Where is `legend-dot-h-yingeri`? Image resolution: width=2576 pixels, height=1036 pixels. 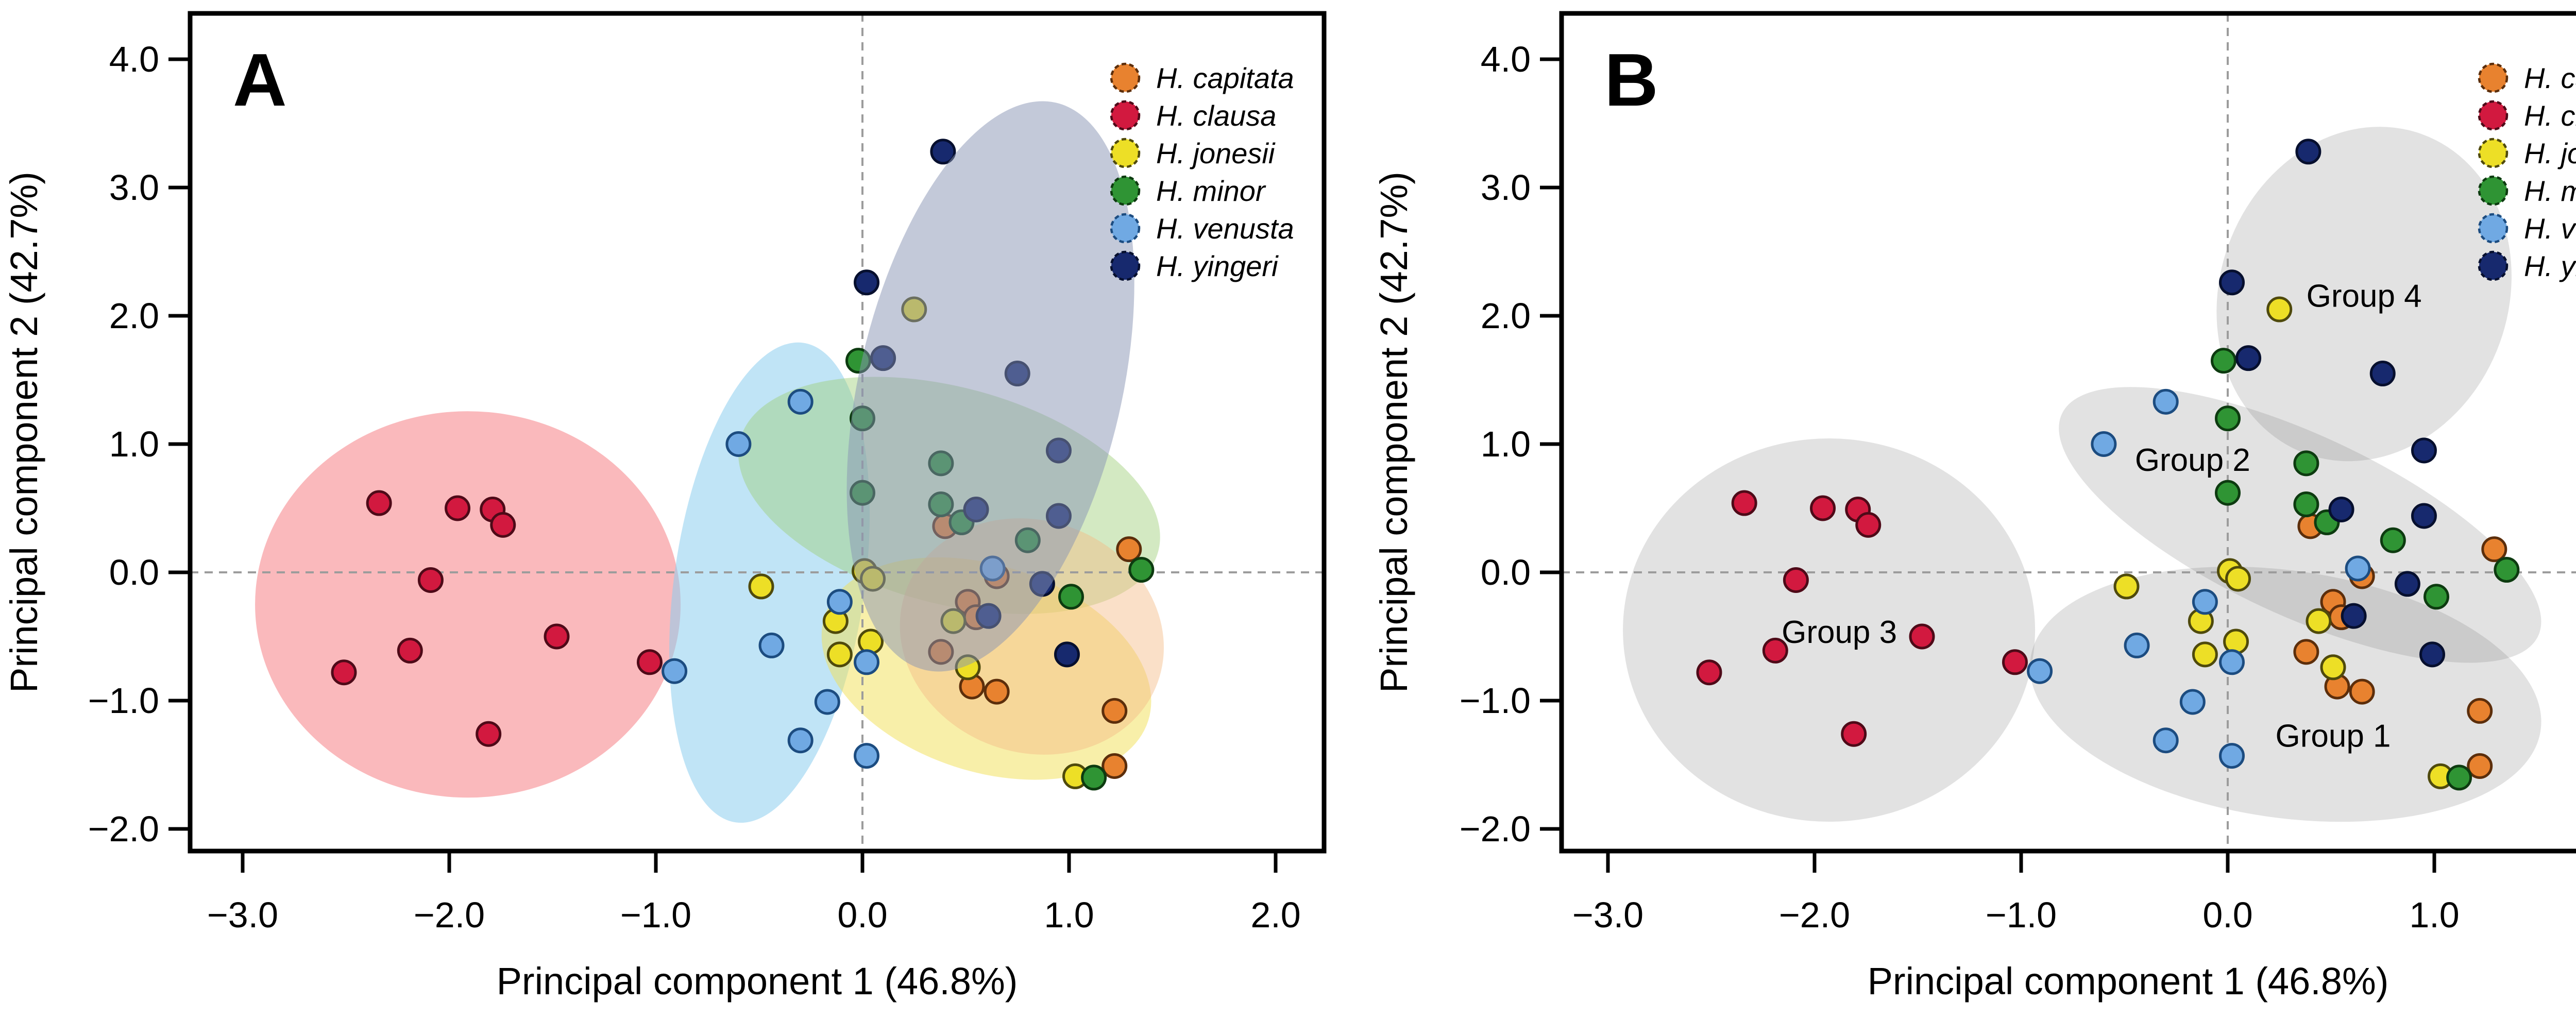
legend-dot-h-yingeri is located at coordinates (2493, 265).